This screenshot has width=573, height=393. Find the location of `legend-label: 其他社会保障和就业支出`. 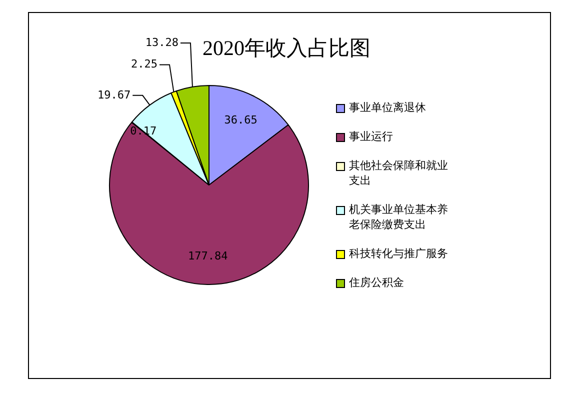

legend-label: 其他社会保障和就业支出 is located at coordinates (399, 173).